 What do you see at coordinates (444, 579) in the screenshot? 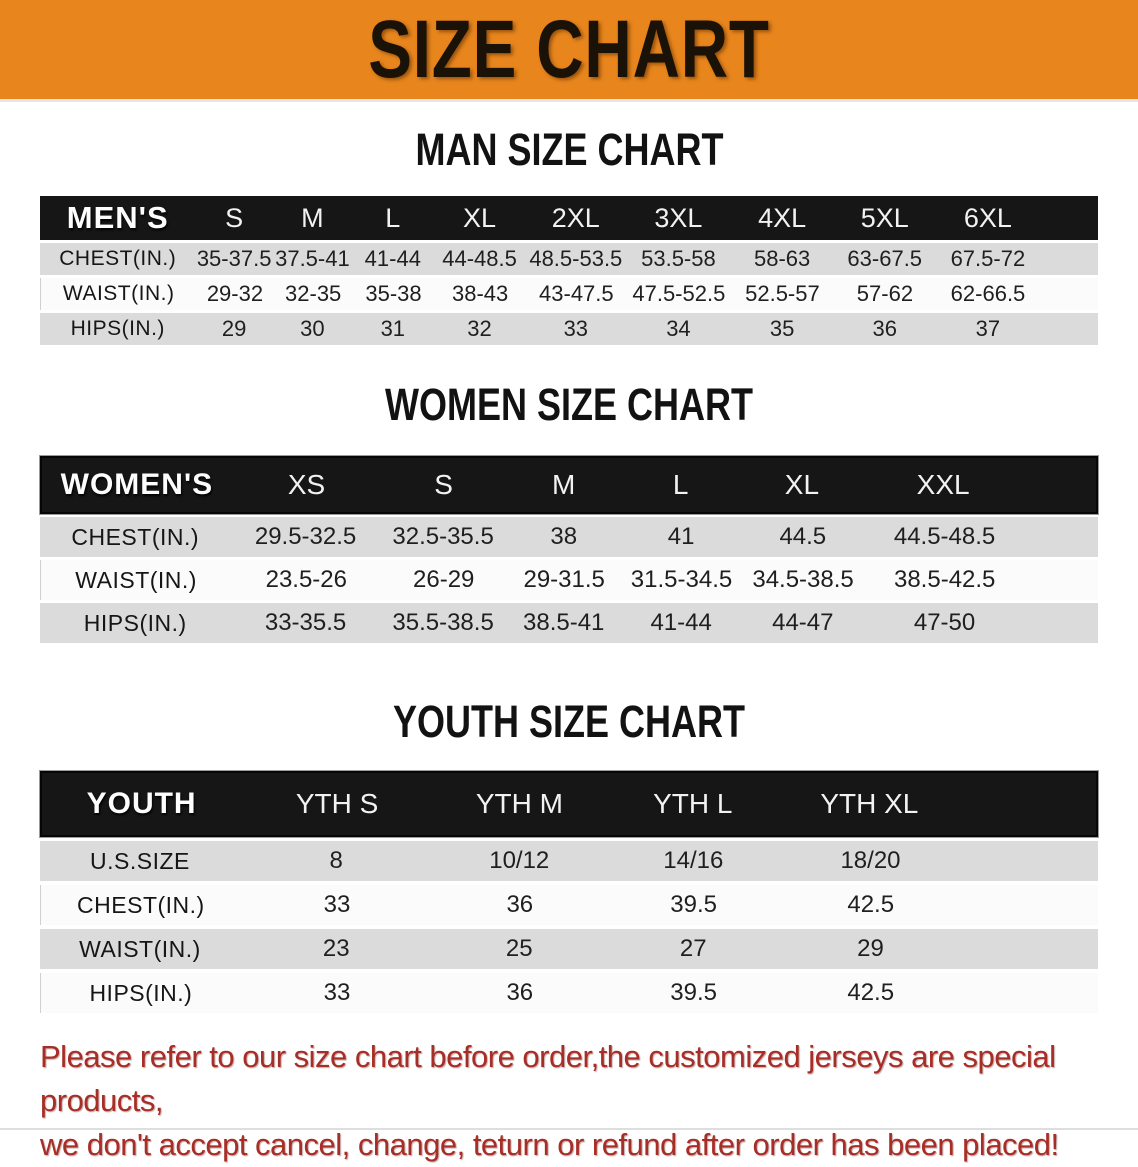
I see `size-value: 26-29` at bounding box center [444, 579].